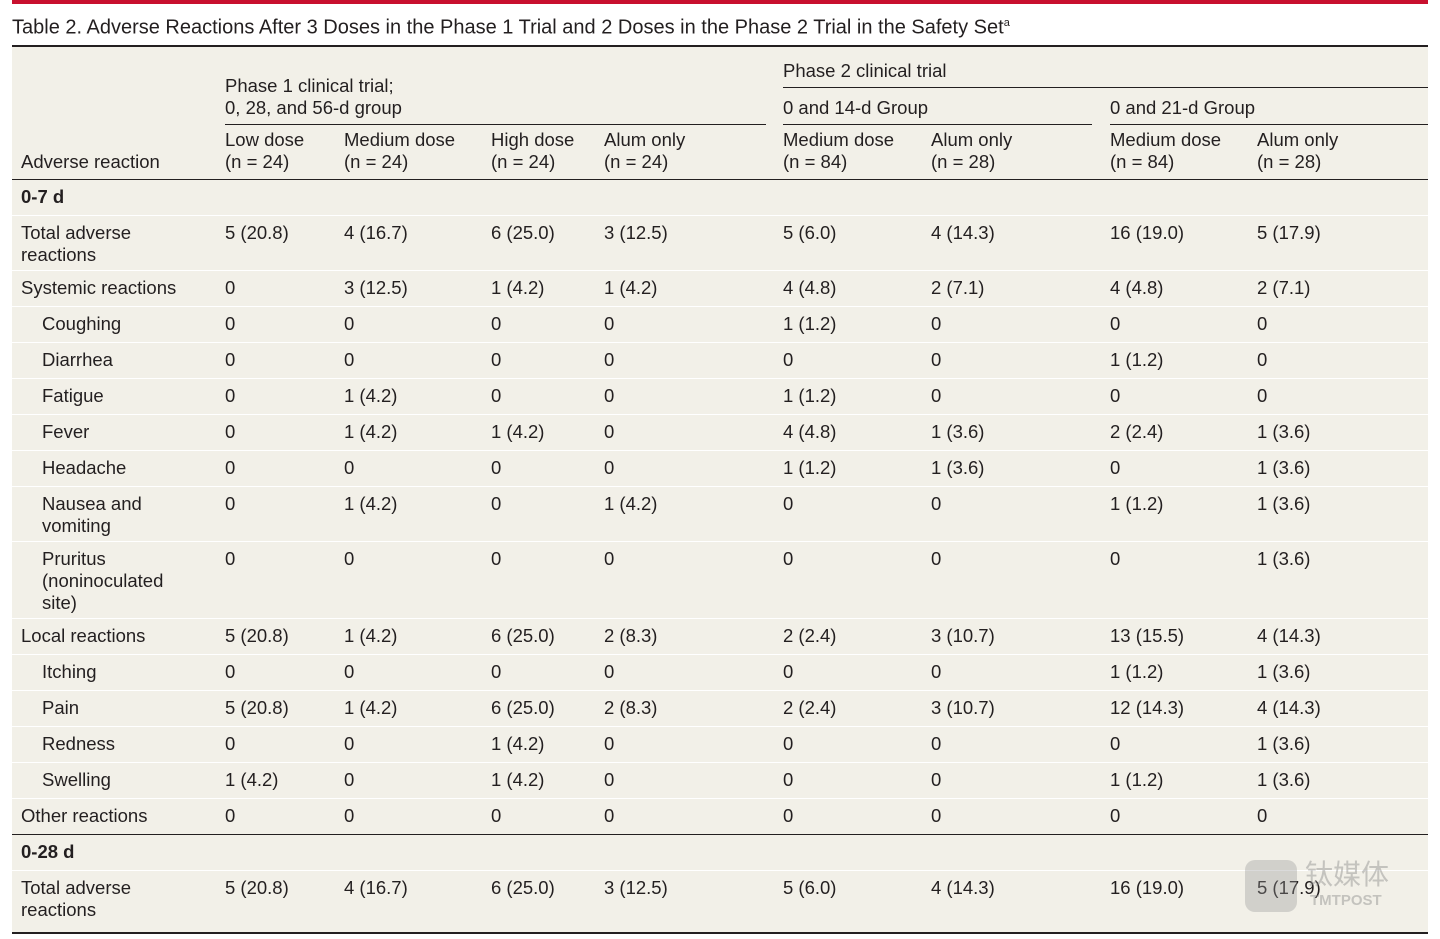  I want to click on label-line: site), so click(59, 602).